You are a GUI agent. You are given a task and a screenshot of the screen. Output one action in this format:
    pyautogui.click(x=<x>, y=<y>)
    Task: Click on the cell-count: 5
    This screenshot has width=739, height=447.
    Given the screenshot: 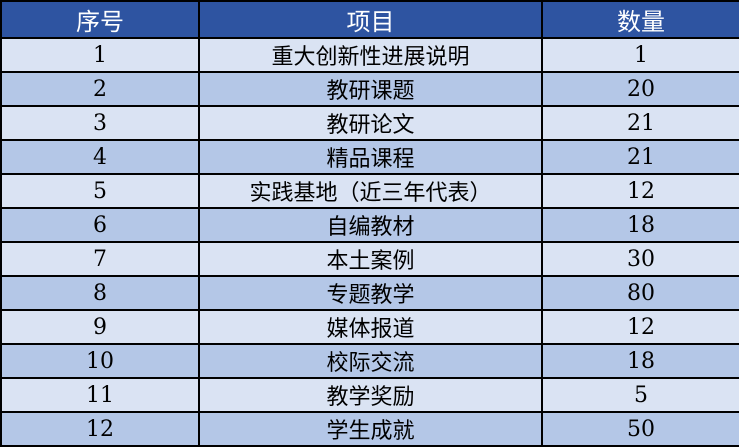 What is the action you would take?
    pyautogui.click(x=640, y=395)
    